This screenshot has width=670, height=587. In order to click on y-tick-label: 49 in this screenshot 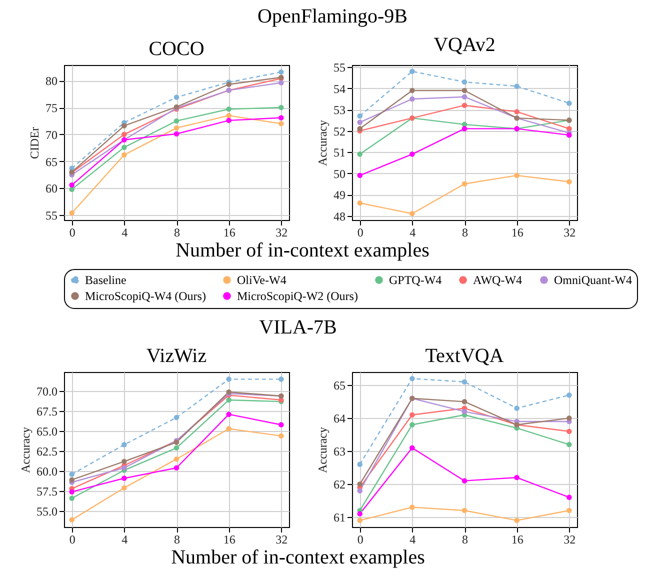, I will do `click(340, 195)`.